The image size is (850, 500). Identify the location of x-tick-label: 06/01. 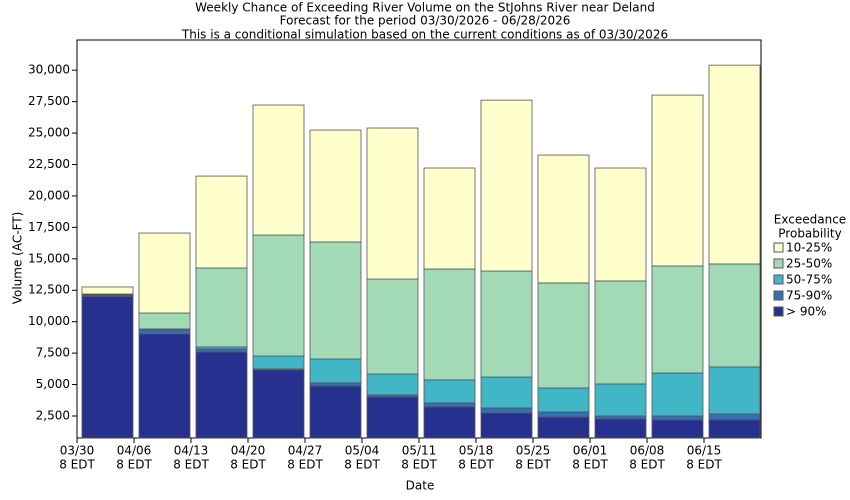
(590, 451).